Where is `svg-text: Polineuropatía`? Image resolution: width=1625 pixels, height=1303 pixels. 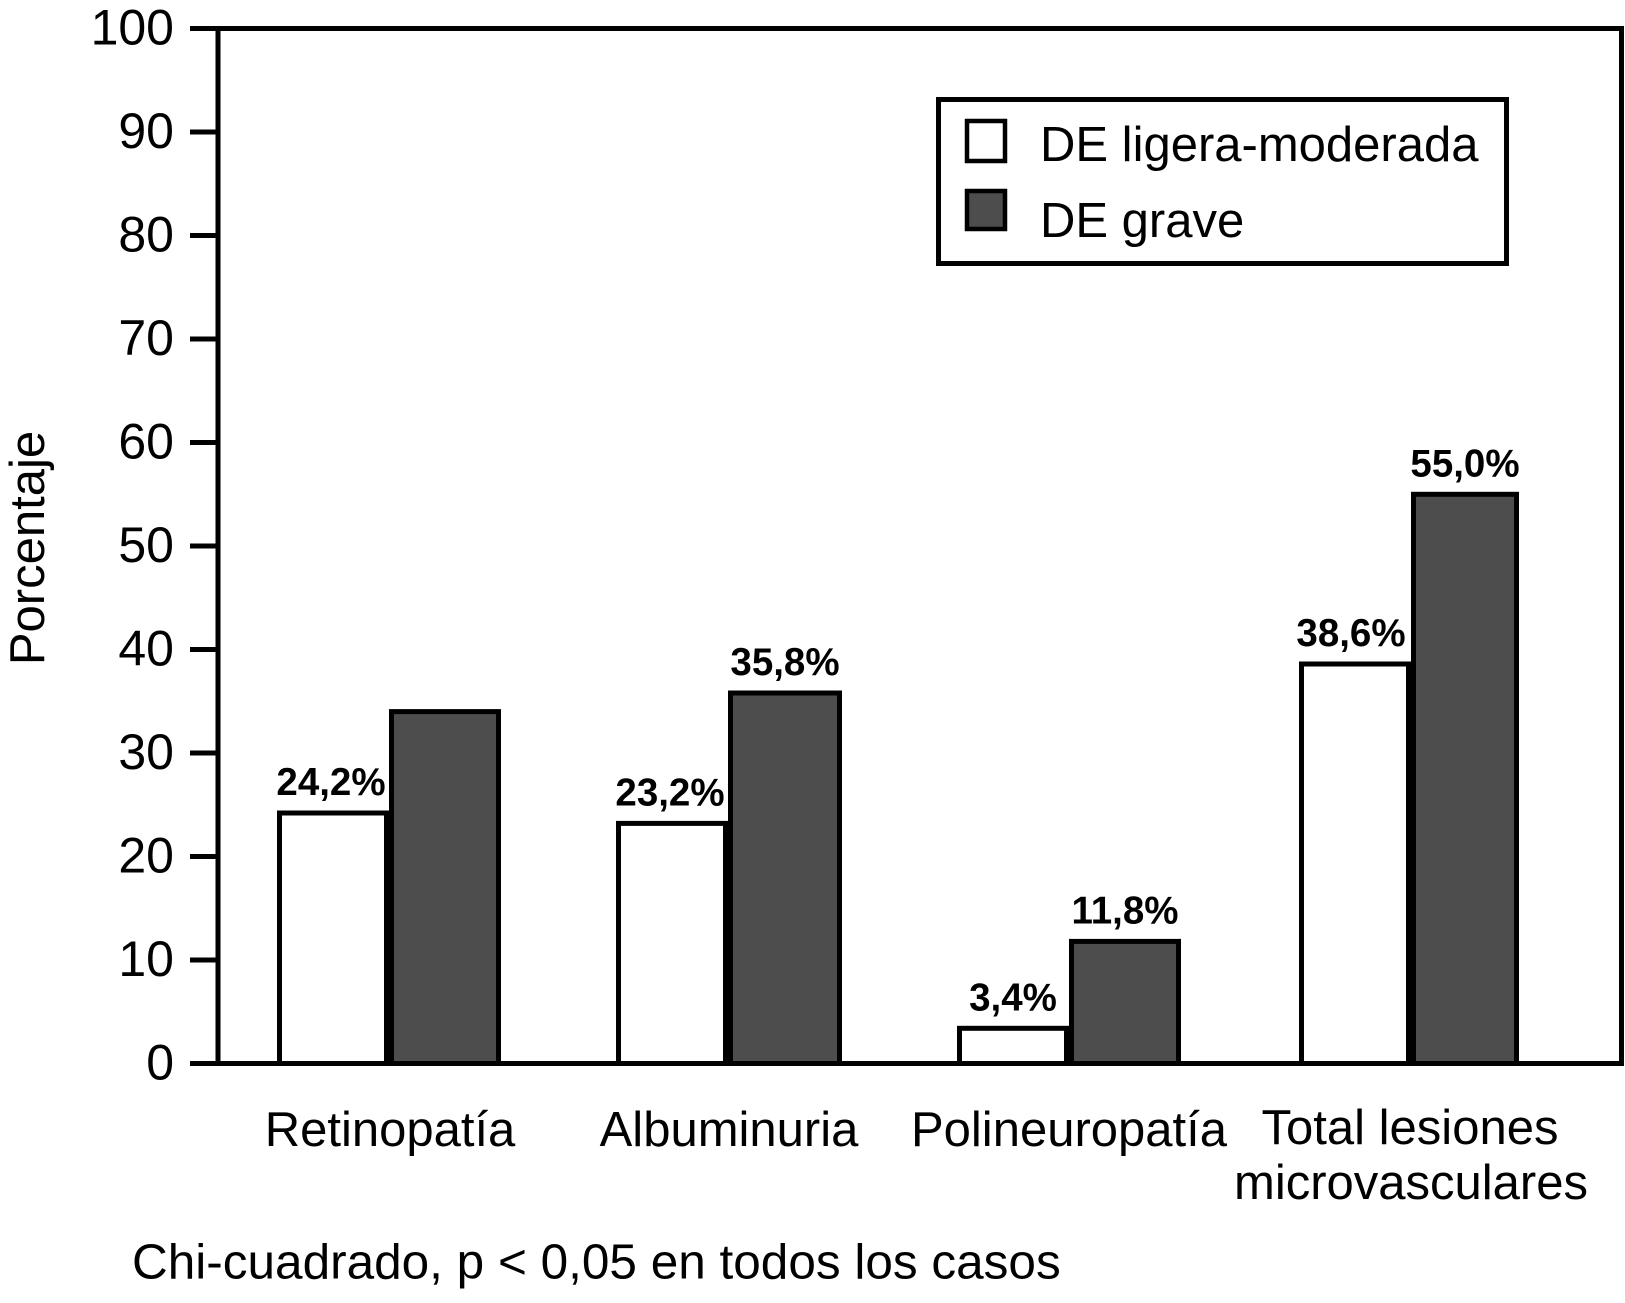
svg-text: Polineuropatía is located at coordinates (1069, 1130).